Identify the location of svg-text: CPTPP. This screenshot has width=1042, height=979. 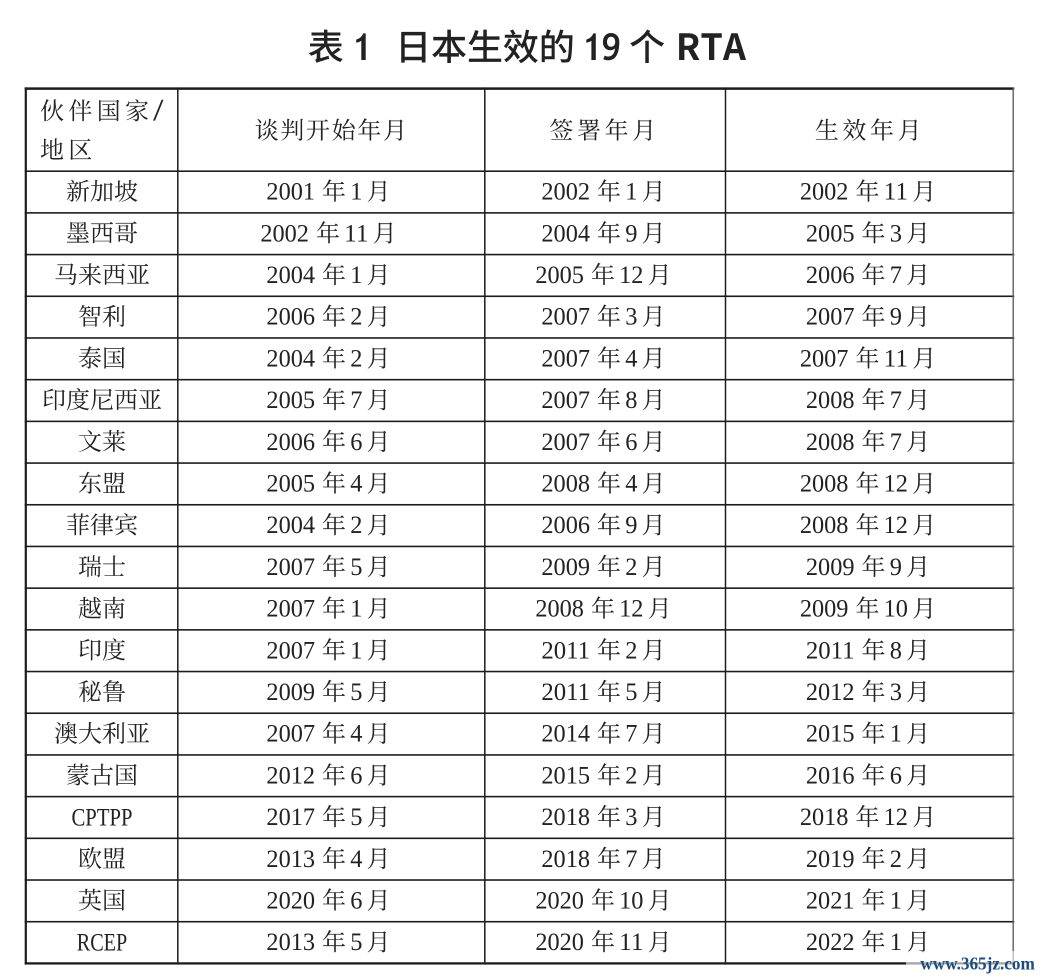
(102, 817).